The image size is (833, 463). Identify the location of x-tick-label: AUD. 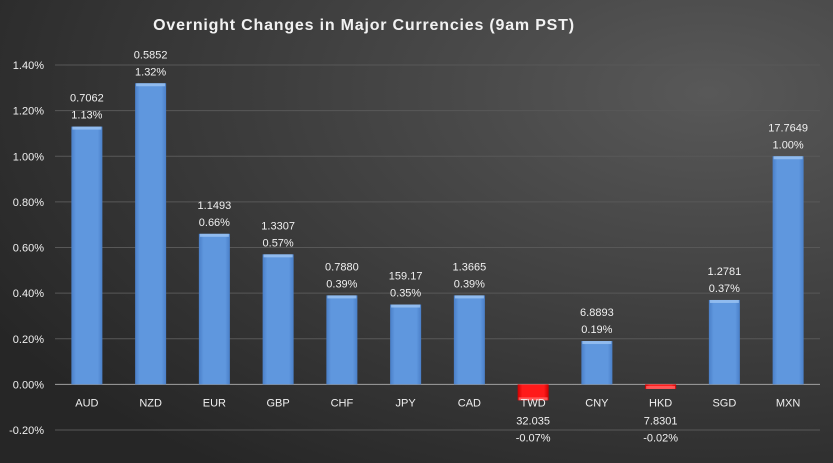
(86, 403).